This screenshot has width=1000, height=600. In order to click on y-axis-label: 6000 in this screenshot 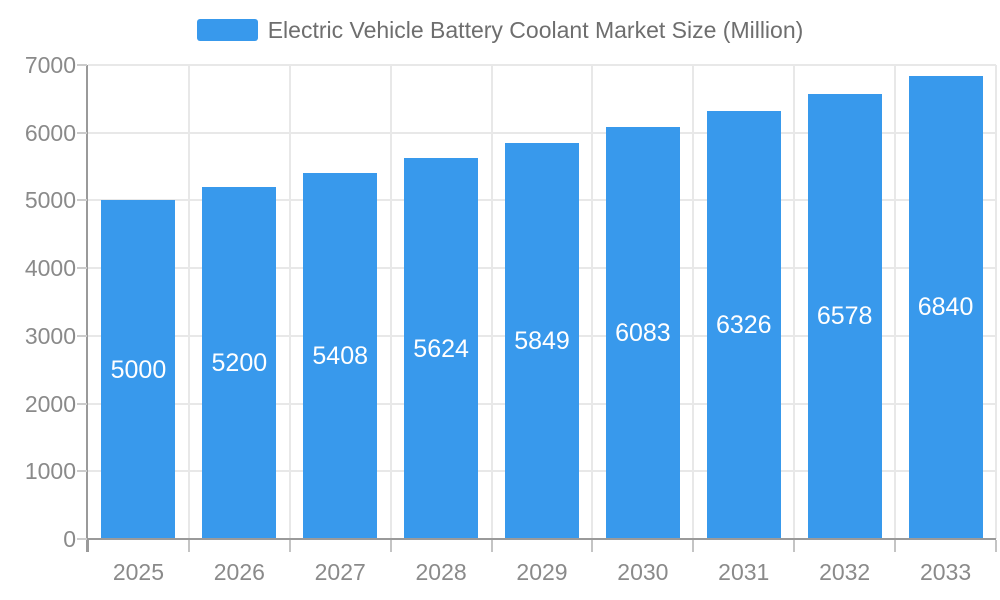, I will do `click(50, 132)`.